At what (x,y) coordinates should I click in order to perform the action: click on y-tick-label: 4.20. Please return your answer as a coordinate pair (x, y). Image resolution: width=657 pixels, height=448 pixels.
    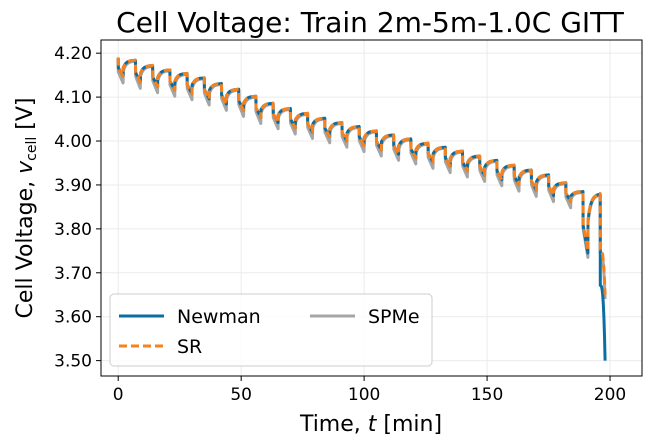
    Looking at the image, I should click on (73, 54).